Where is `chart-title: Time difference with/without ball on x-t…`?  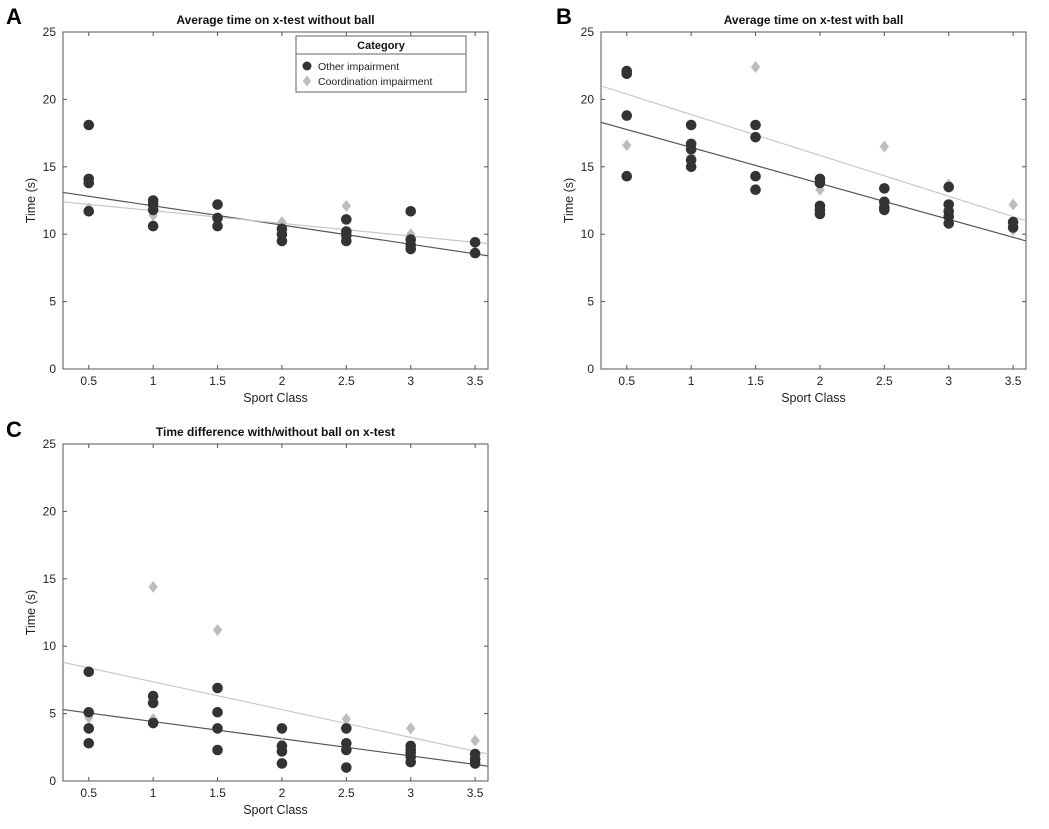 chart-title: Time difference with/without ball on x-t… is located at coordinates (275, 432).